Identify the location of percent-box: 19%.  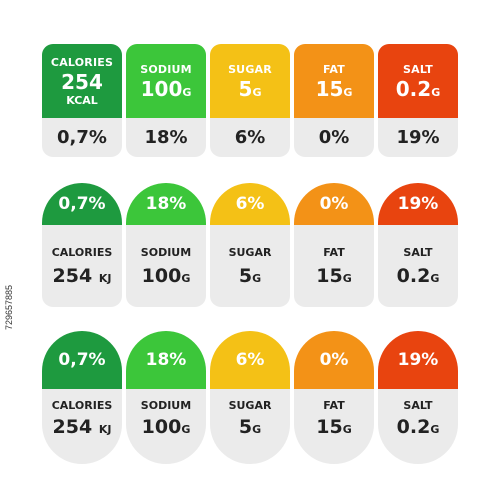
(418, 137).